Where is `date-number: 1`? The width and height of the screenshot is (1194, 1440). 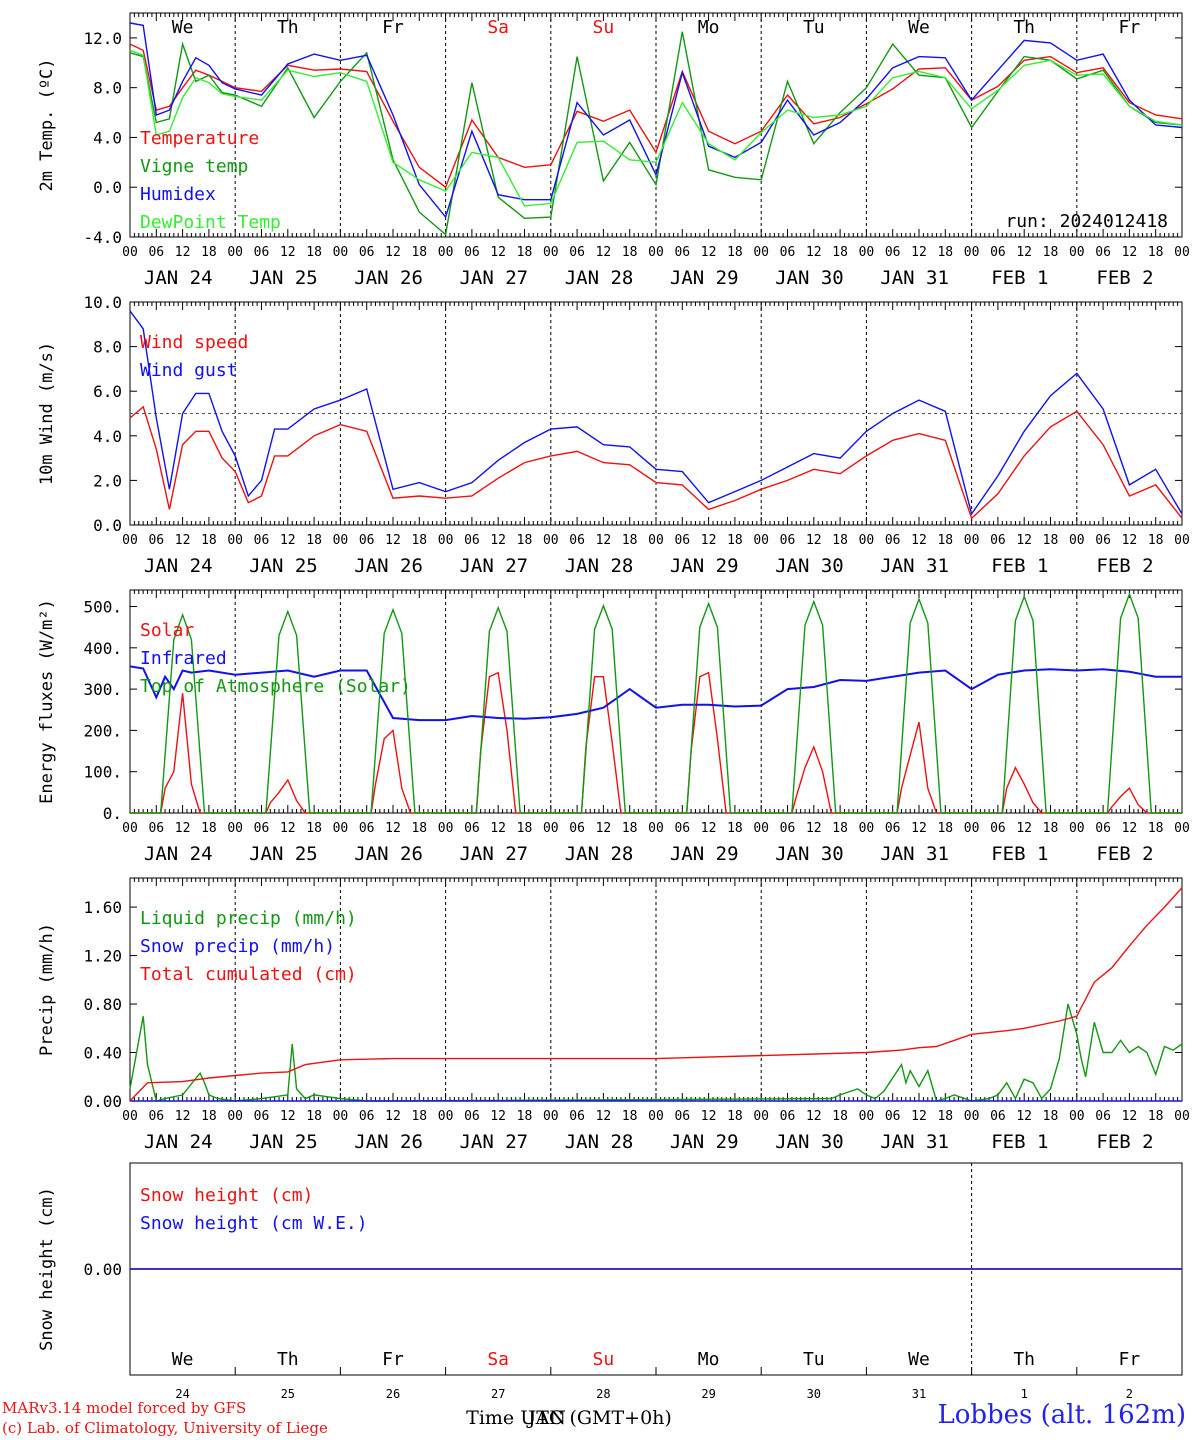 date-number: 1 is located at coordinates (1024, 1394).